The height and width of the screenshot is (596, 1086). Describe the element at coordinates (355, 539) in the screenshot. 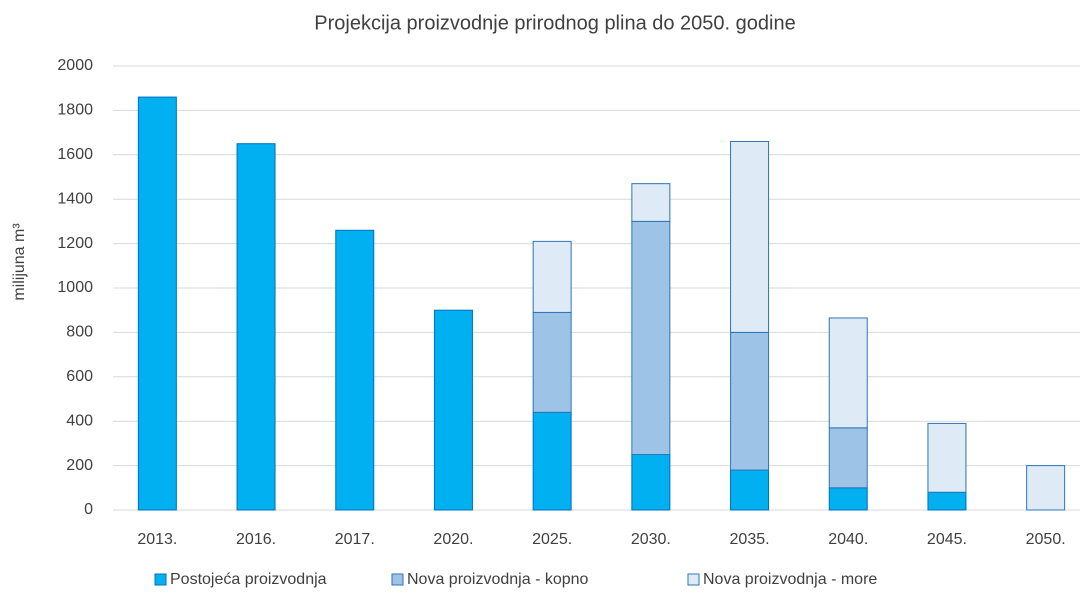

I see `x-tick-label: 2017.` at that location.